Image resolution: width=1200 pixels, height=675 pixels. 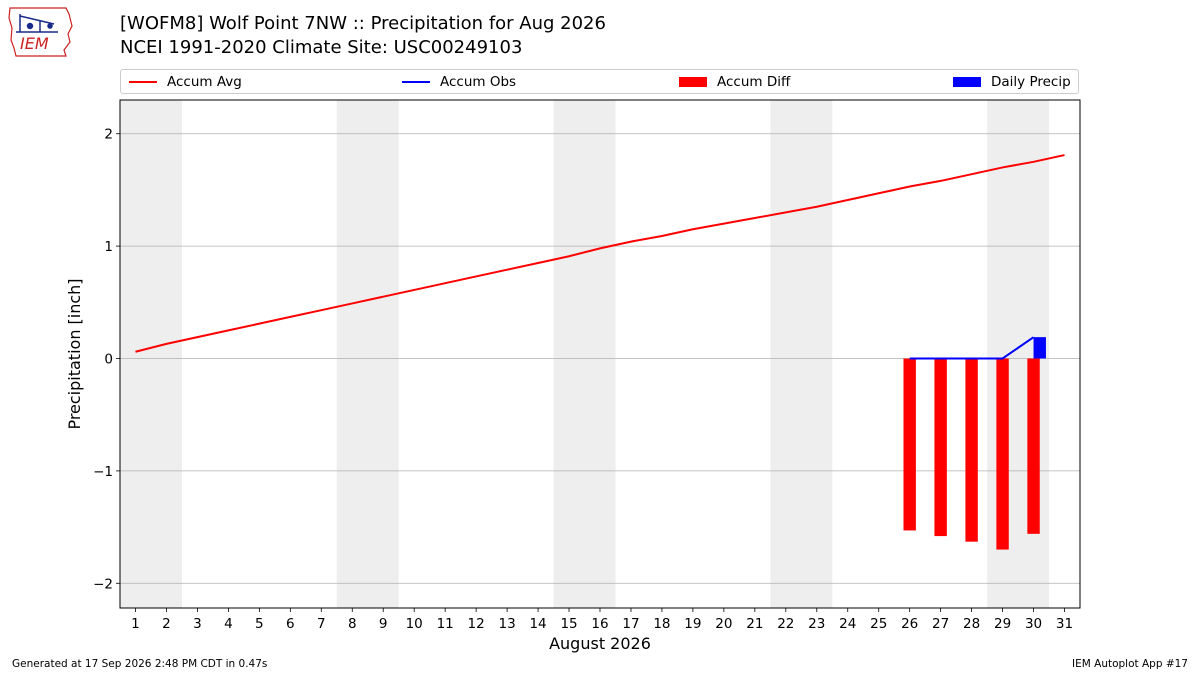 I want to click on legend-item-accum-obs: Accum Obs, so click(x=459, y=82).